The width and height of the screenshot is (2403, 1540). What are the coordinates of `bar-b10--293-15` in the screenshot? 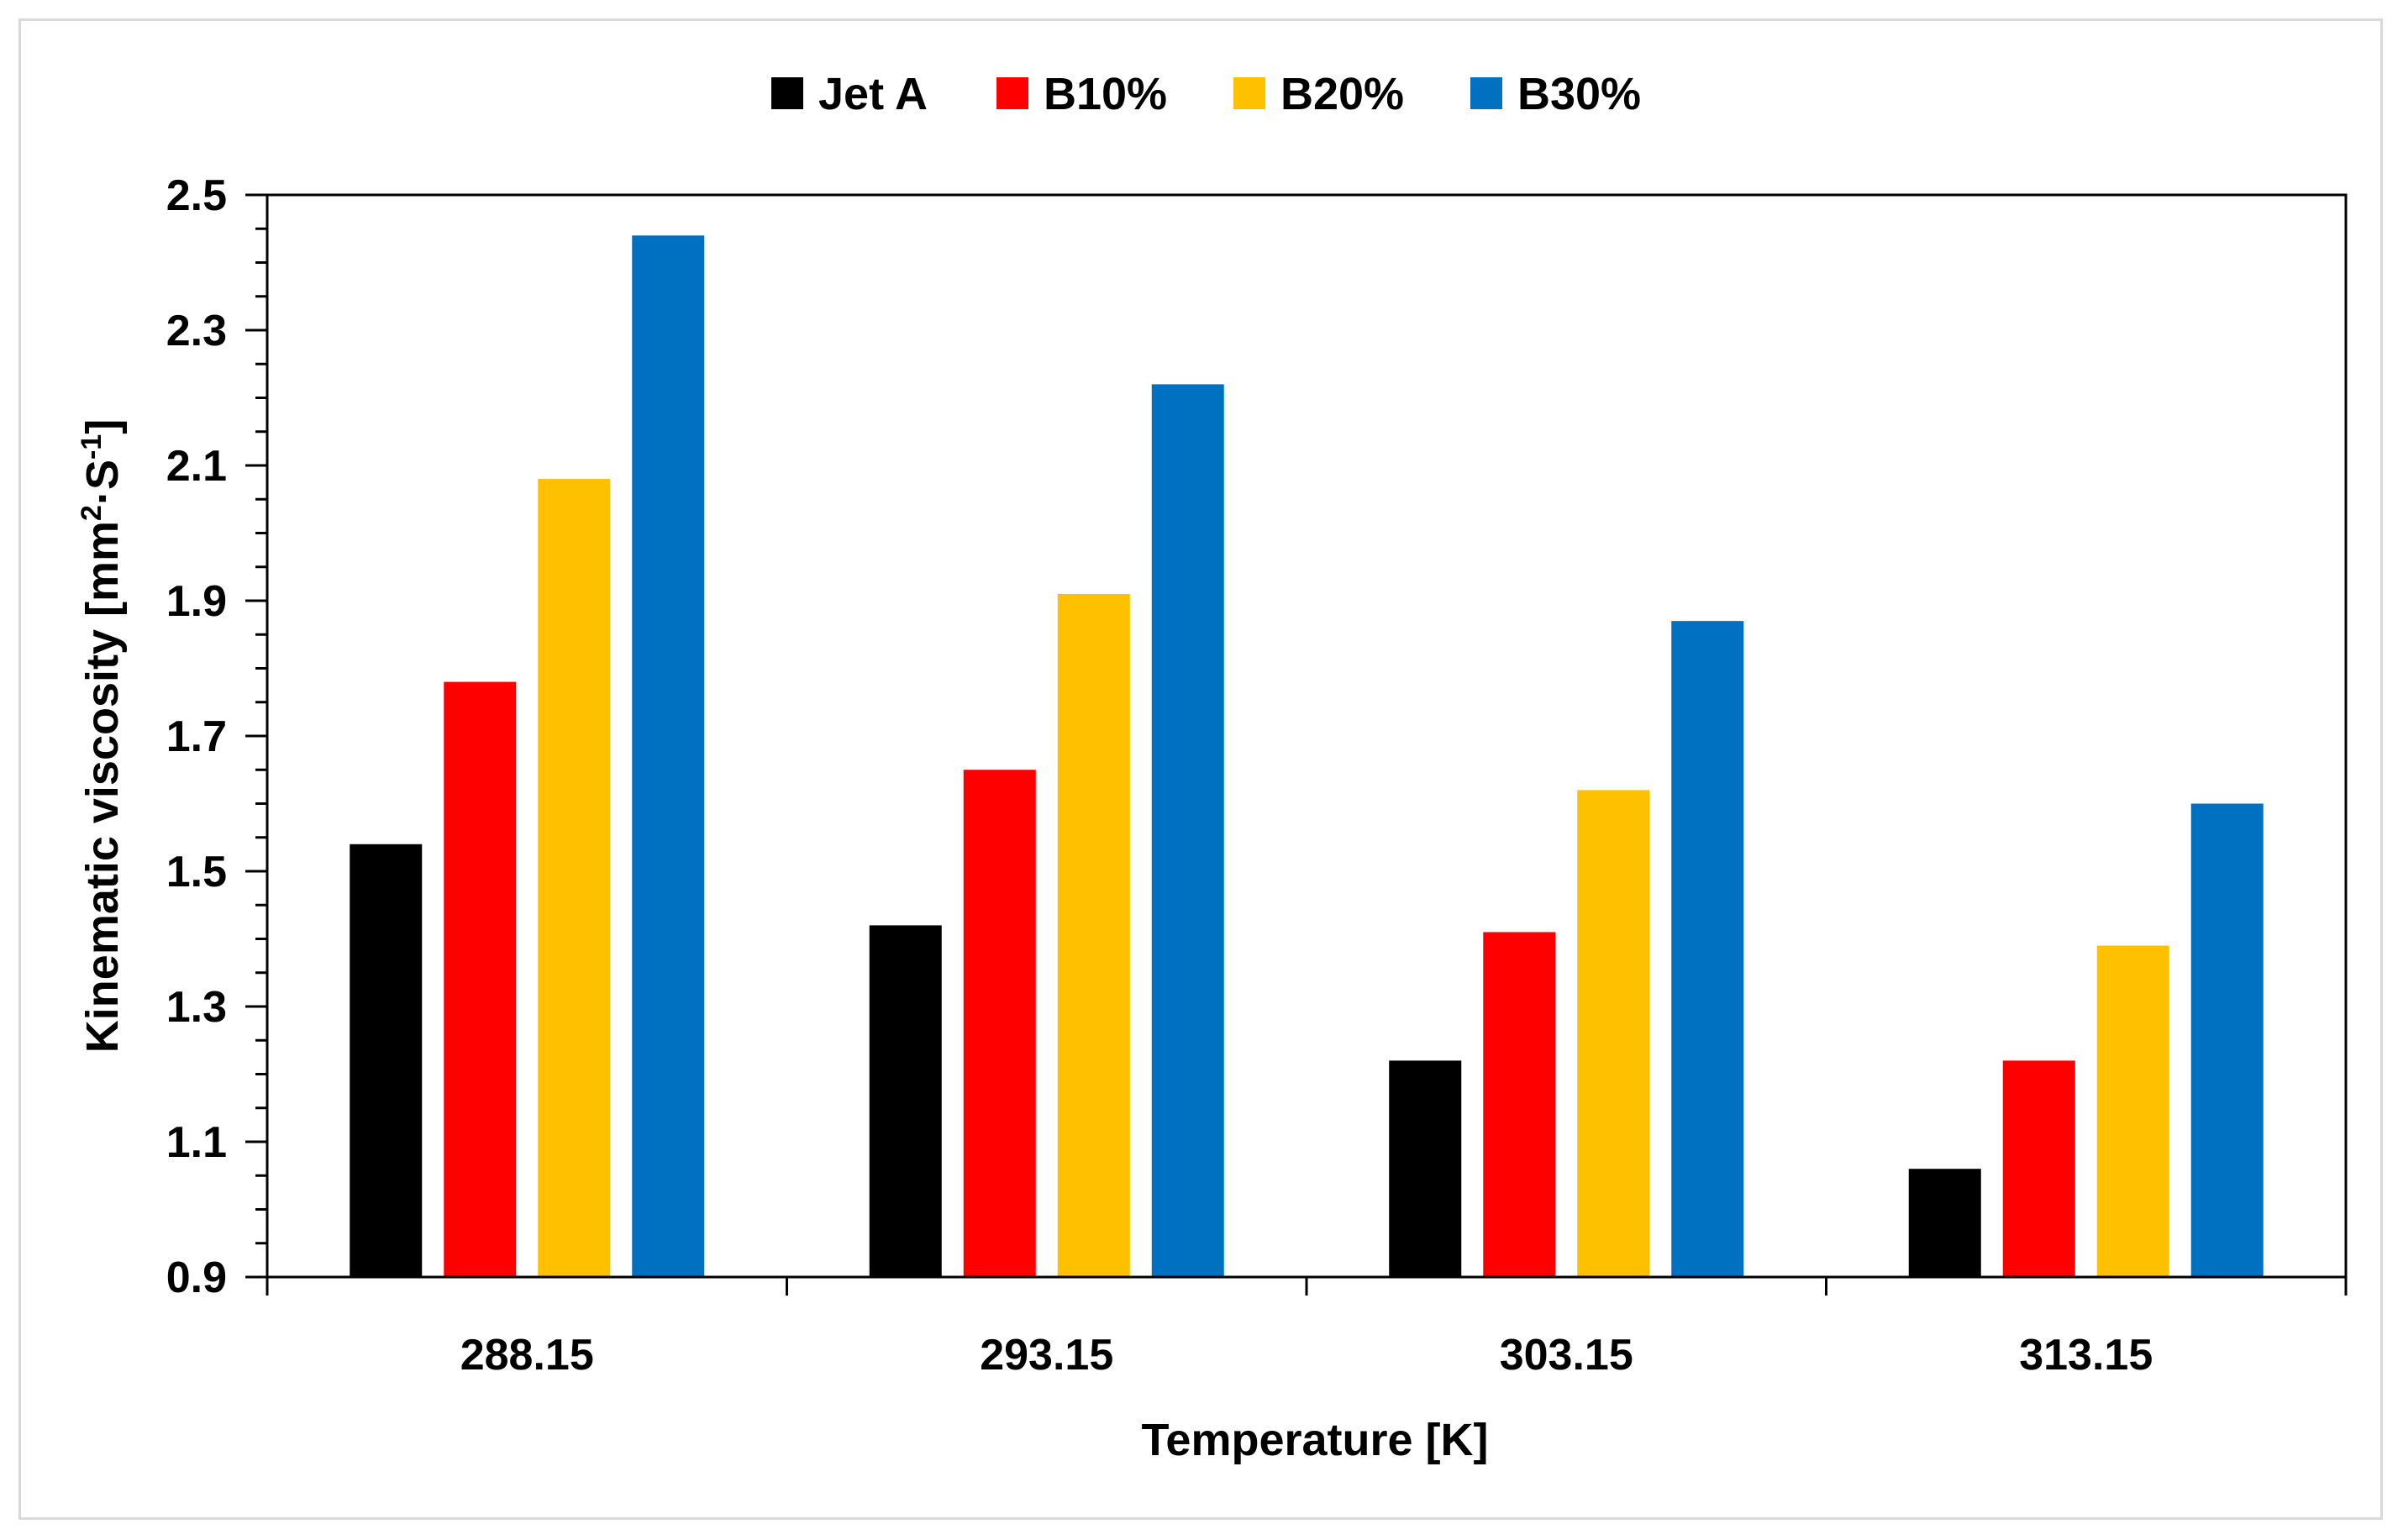 It's located at (999, 1024).